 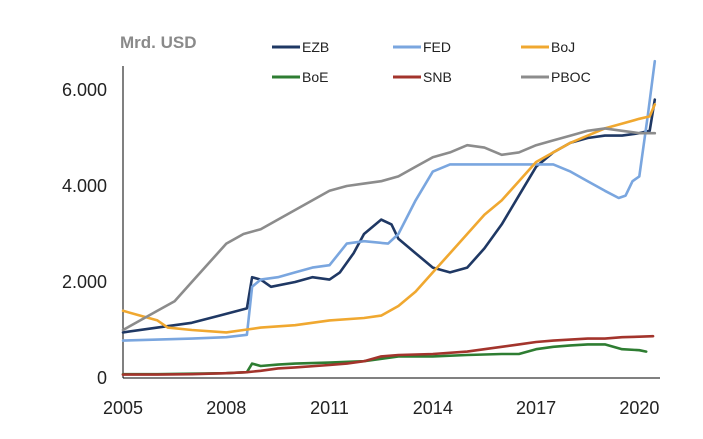 I want to click on x-tick-label: 2017, so click(x=536, y=408).